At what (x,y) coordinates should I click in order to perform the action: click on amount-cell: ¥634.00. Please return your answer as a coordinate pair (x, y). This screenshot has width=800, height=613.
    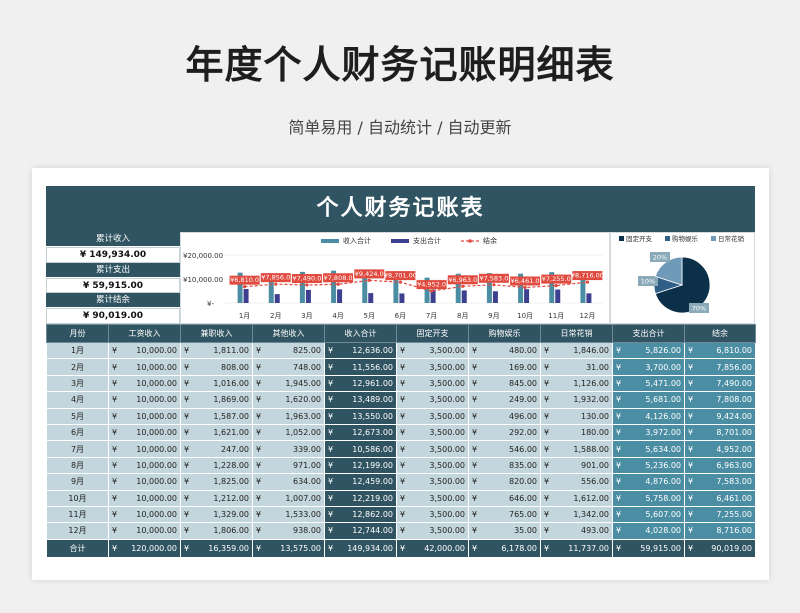
    Looking at the image, I should click on (288, 482).